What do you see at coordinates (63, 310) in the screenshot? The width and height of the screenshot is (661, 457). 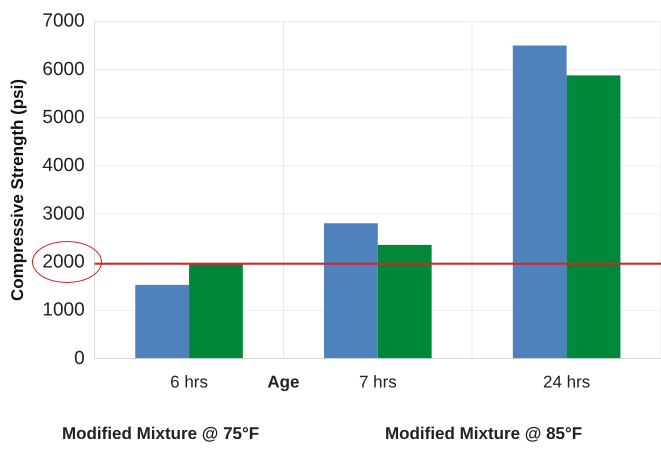 I see `y-tick-label: 1000` at bounding box center [63, 310].